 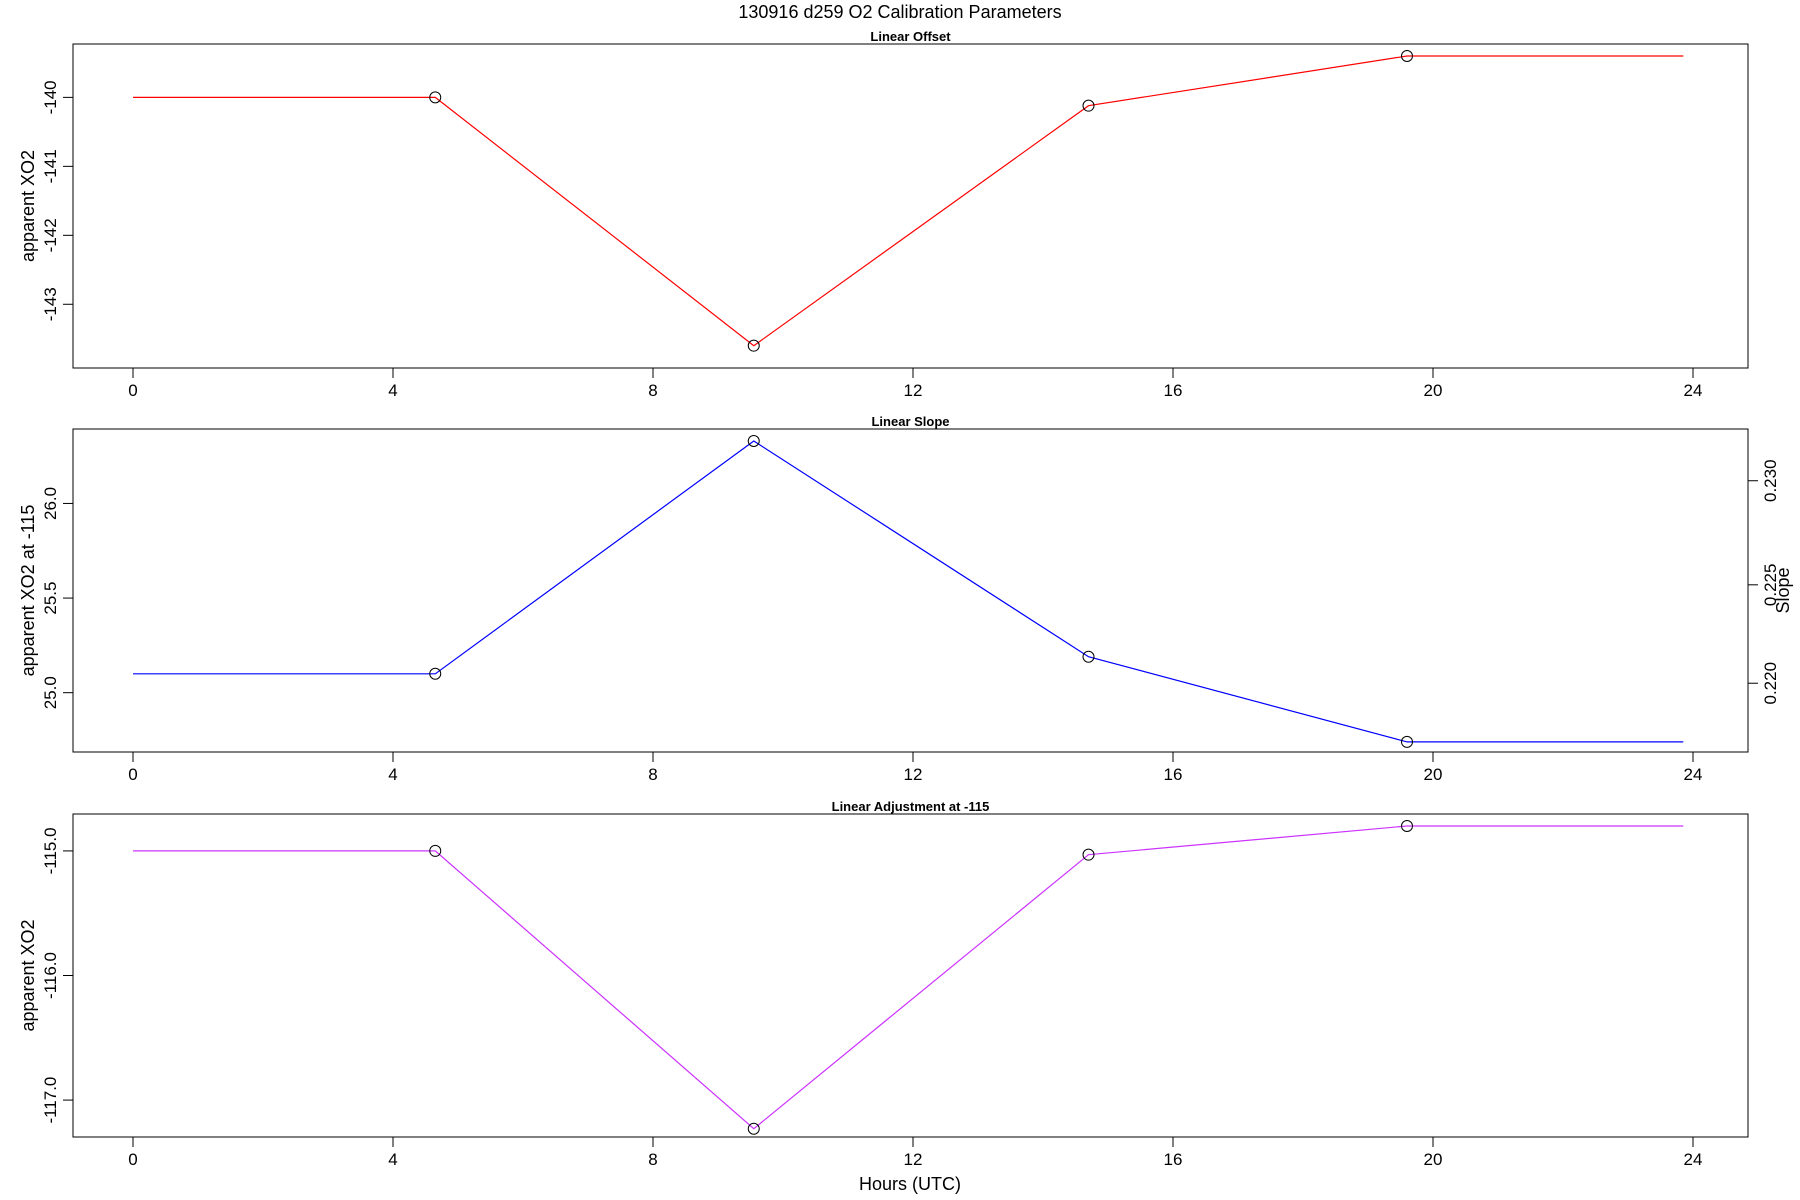 I want to click on panel-title: Linear Adjustment at -115, so click(x=911, y=806).